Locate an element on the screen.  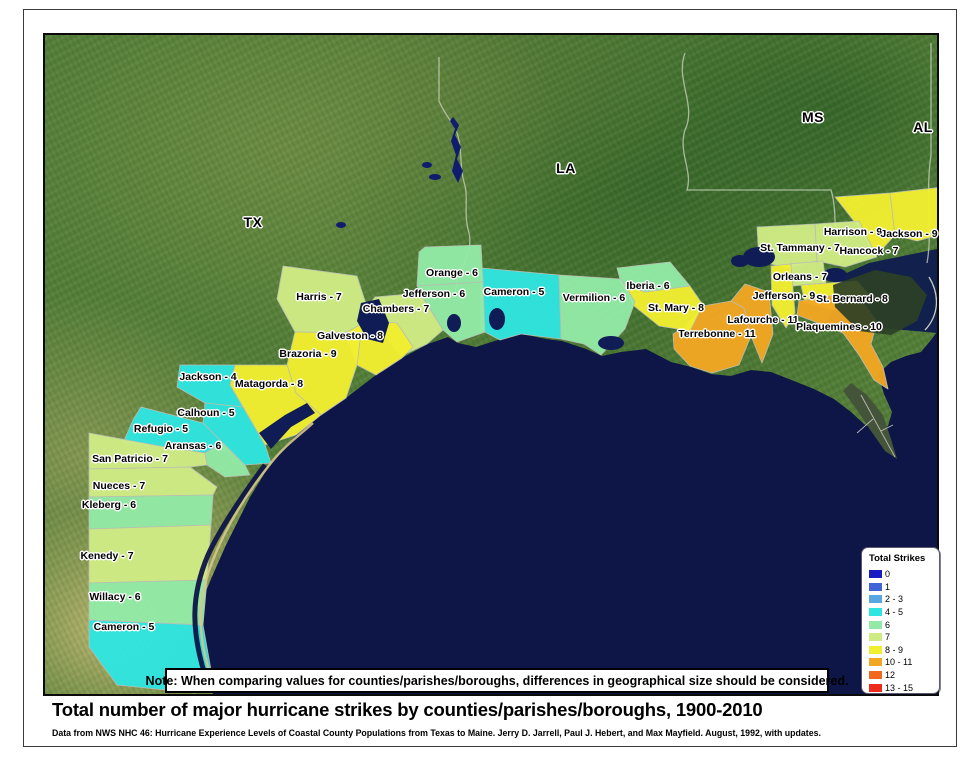
county-shape-nueces-tx is located at coordinates (153, 482).